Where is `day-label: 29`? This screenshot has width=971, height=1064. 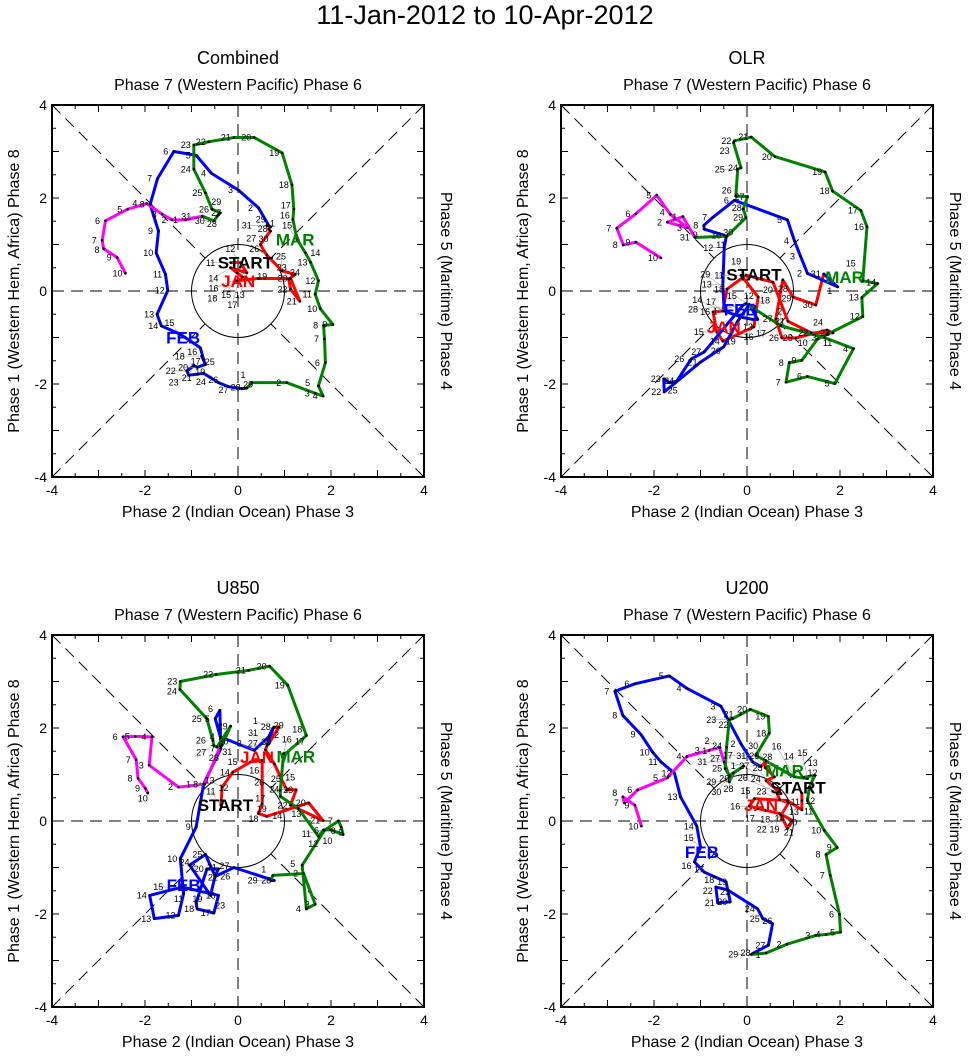 day-label: 29 is located at coordinates (248, 385).